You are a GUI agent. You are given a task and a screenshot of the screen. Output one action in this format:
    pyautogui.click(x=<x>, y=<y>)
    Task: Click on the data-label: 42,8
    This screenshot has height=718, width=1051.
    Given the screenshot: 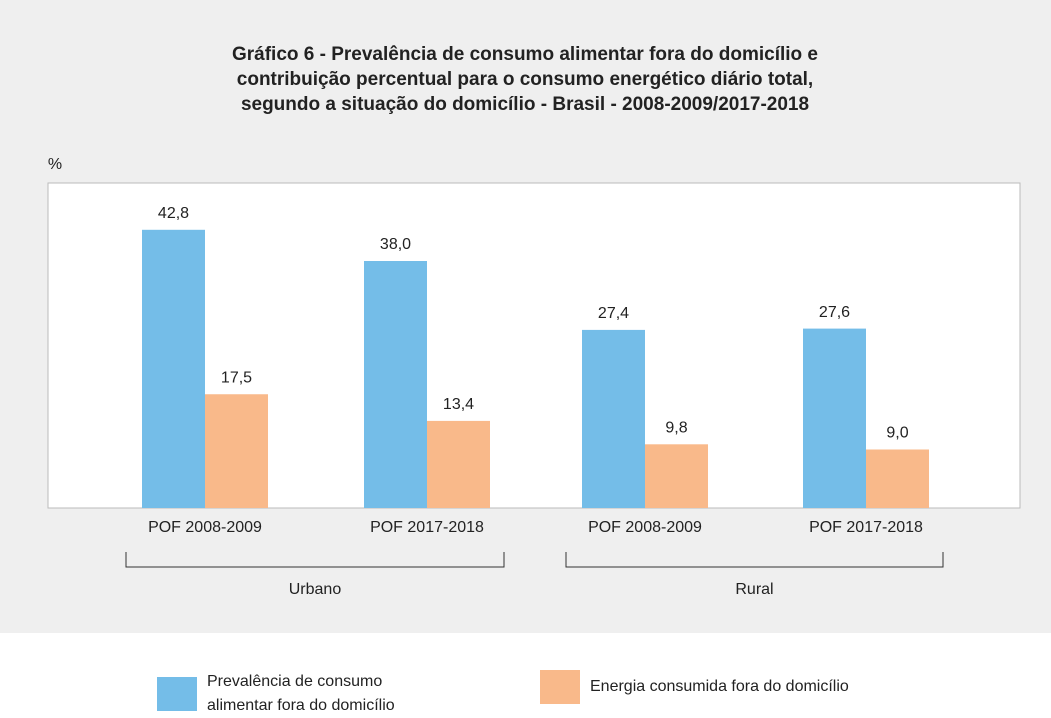 What is the action you would take?
    pyautogui.click(x=173, y=213)
    